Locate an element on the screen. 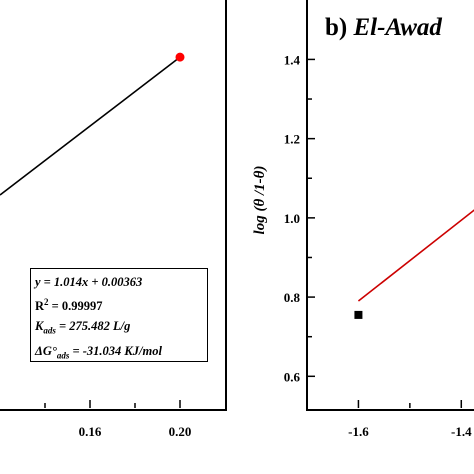 This screenshot has height=474, width=474. delta-g-text: ΔG°ads = -31.034 KJ/mol is located at coordinates (121, 353).